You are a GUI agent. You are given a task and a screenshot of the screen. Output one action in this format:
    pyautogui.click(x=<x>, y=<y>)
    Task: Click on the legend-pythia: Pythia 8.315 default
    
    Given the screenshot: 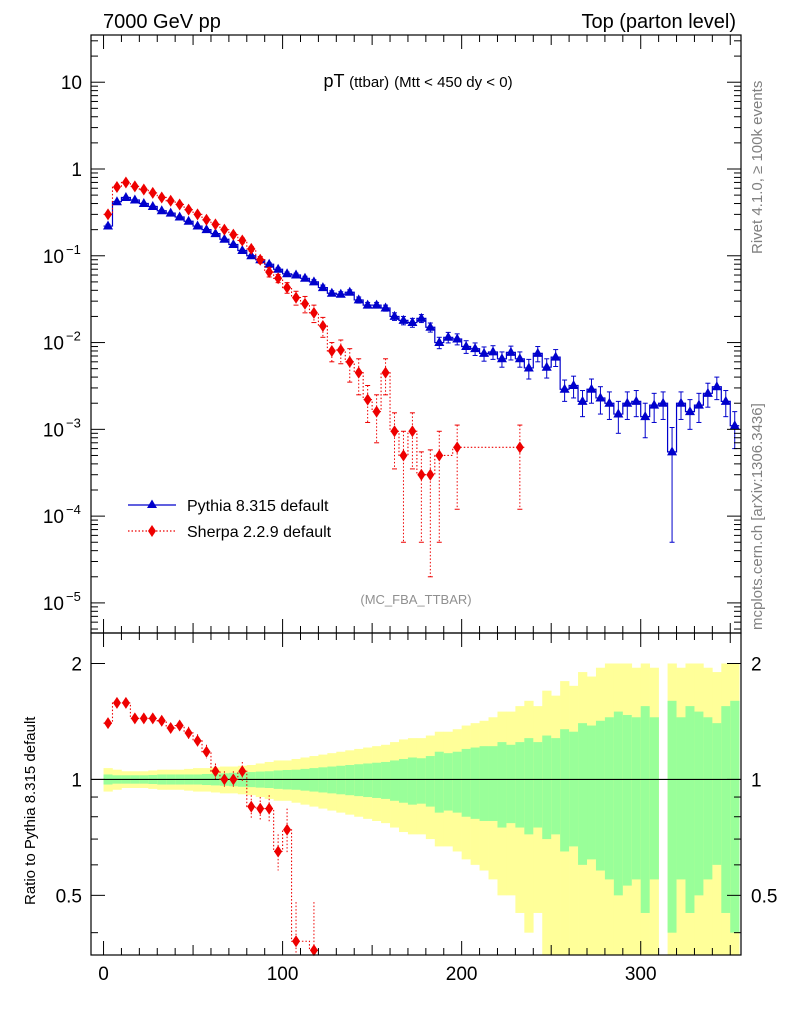 What is the action you would take?
    pyautogui.click(x=228, y=506)
    